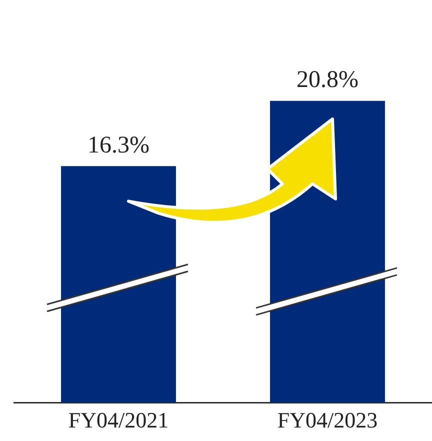 Image resolution: width=432 pixels, height=441 pixels. I want to click on data-label: 16.3%, so click(119, 145).